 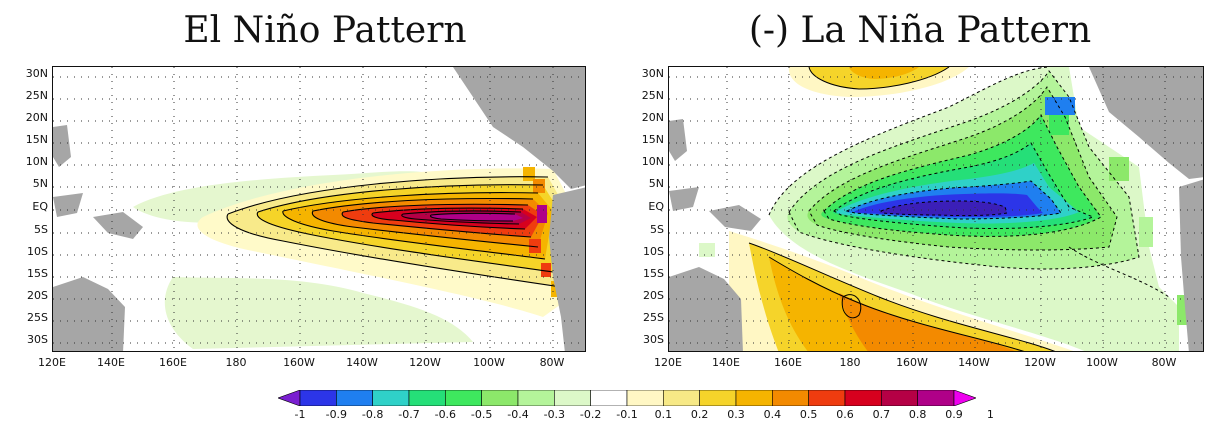 What do you see at coordinates (372, 414) in the screenshot?
I see `colorbar-tick-label: -0.8` at bounding box center [372, 414].